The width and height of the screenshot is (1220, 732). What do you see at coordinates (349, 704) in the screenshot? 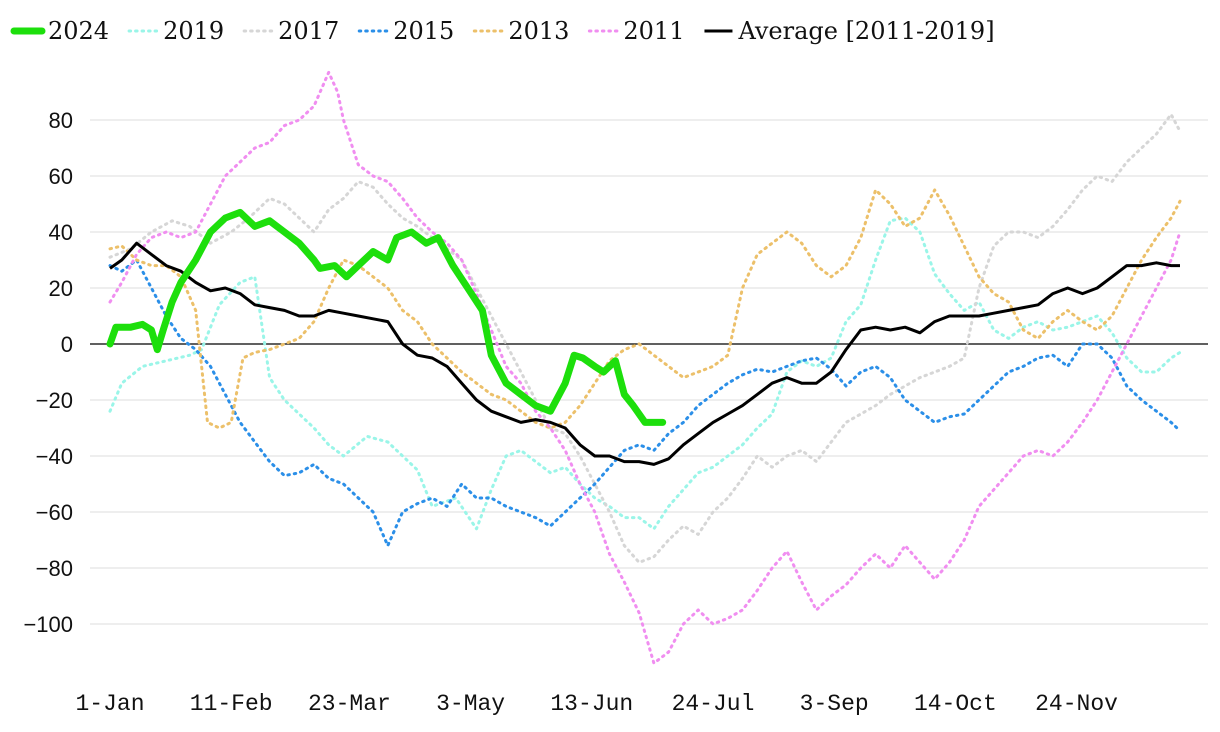
I see `x-tick-label: 23-Mar` at bounding box center [349, 704].